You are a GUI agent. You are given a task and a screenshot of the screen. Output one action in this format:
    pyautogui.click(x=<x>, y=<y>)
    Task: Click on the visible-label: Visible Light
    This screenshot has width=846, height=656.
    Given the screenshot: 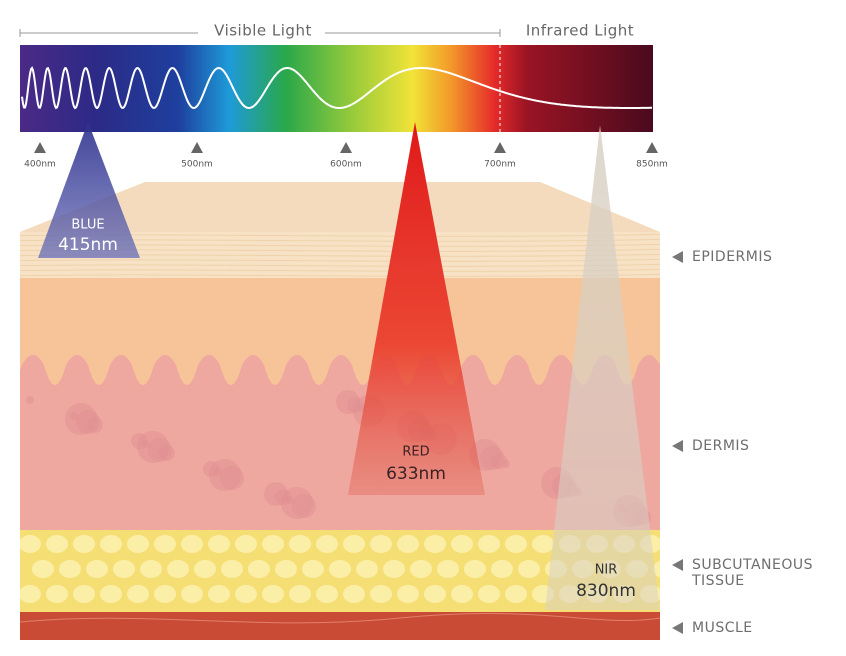 What is the action you would take?
    pyautogui.click(x=263, y=31)
    